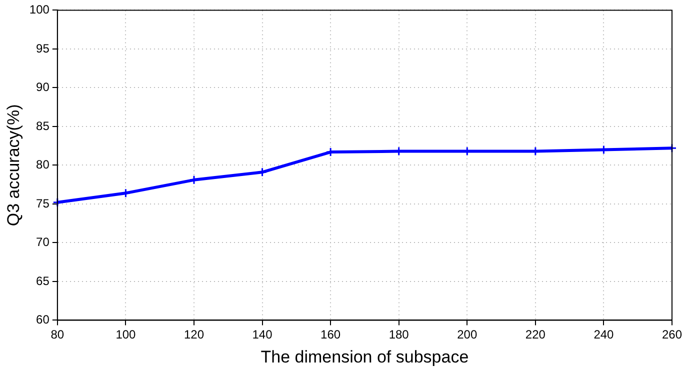 The width and height of the screenshot is (685, 372). I want to click on y-axis-title: Q3 accuracy(%), so click(13, 165).